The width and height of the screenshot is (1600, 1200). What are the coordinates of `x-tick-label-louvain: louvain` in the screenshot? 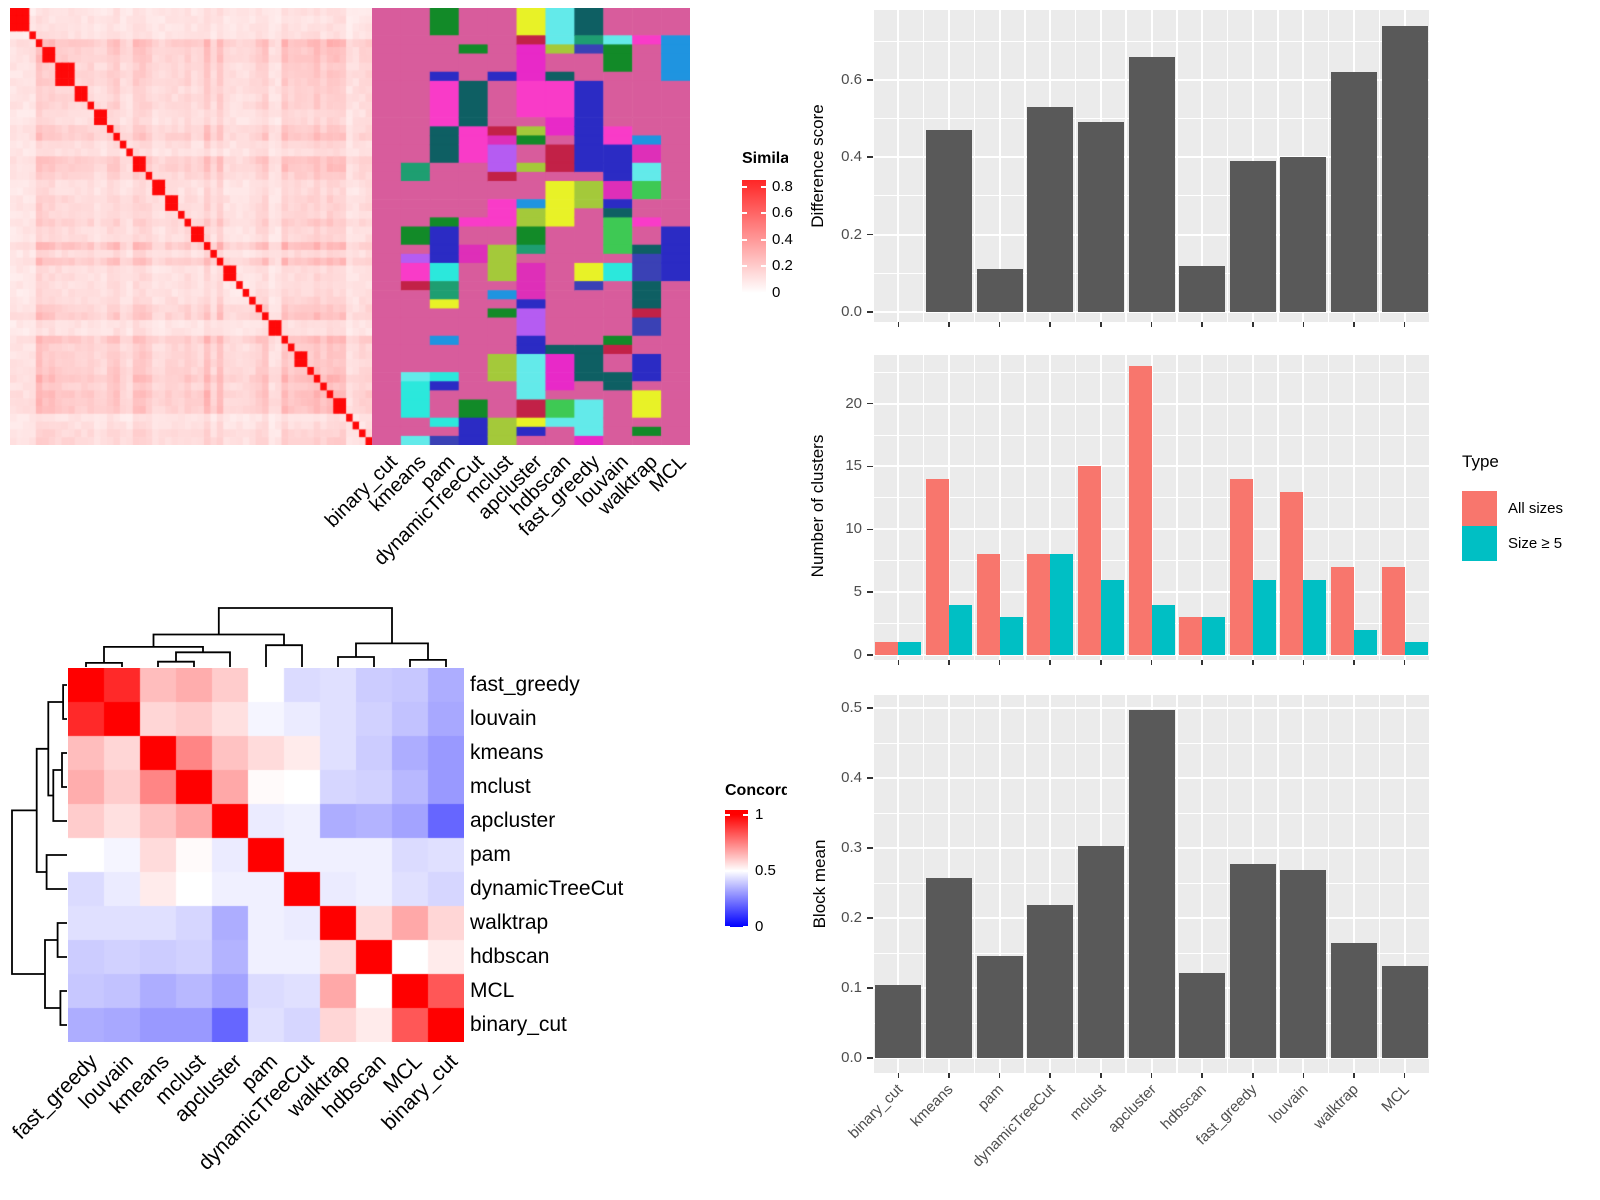 It's located at (1288, 1104).